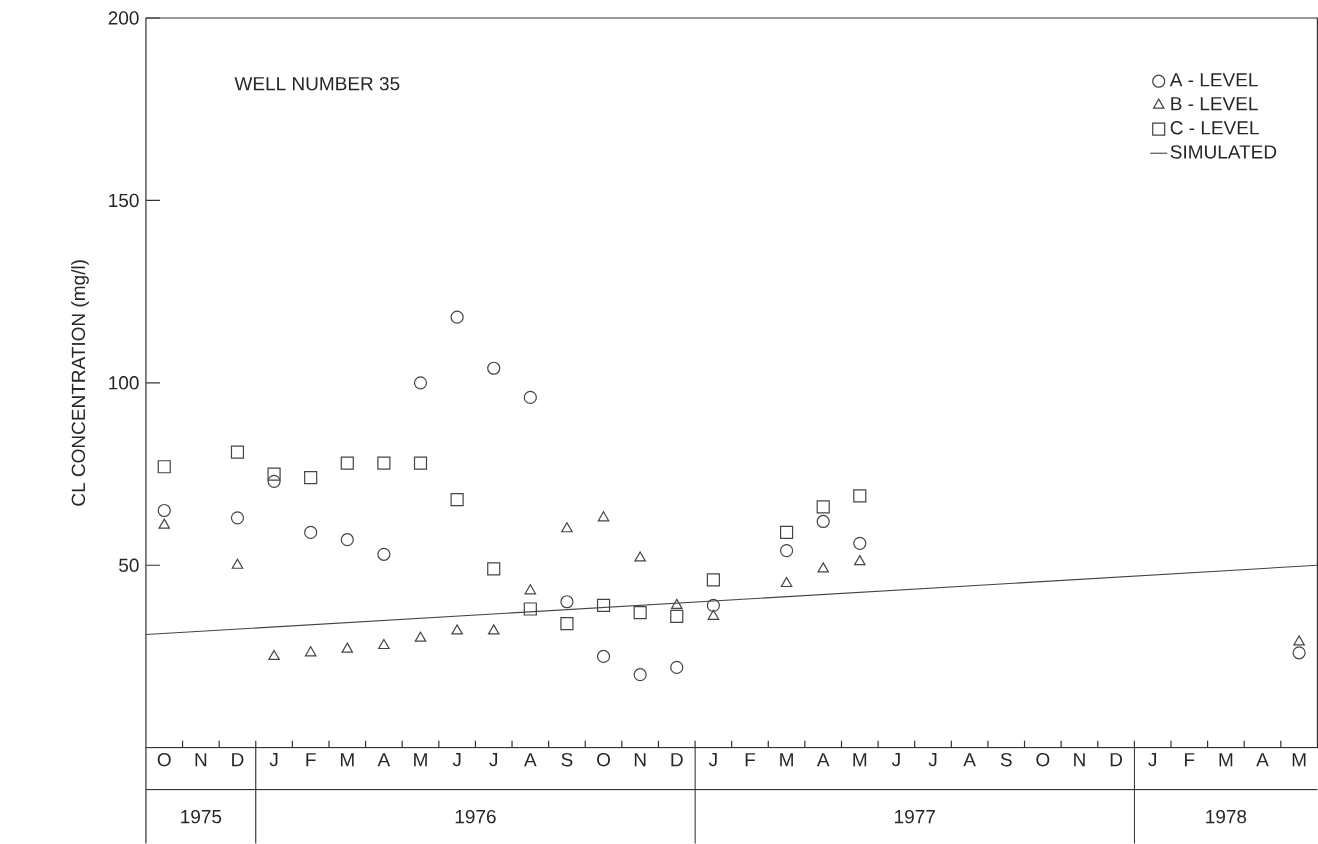 The image size is (1318, 844). Describe the element at coordinates (201, 816) in the screenshot. I see `x2-tick-label: 1975` at that location.